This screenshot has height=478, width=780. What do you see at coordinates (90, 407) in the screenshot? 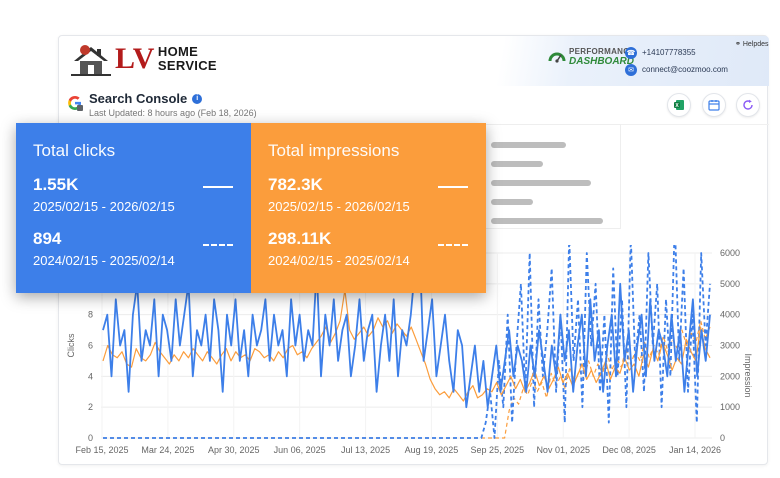
I see `left-tick-label: 2` at bounding box center [90, 407].